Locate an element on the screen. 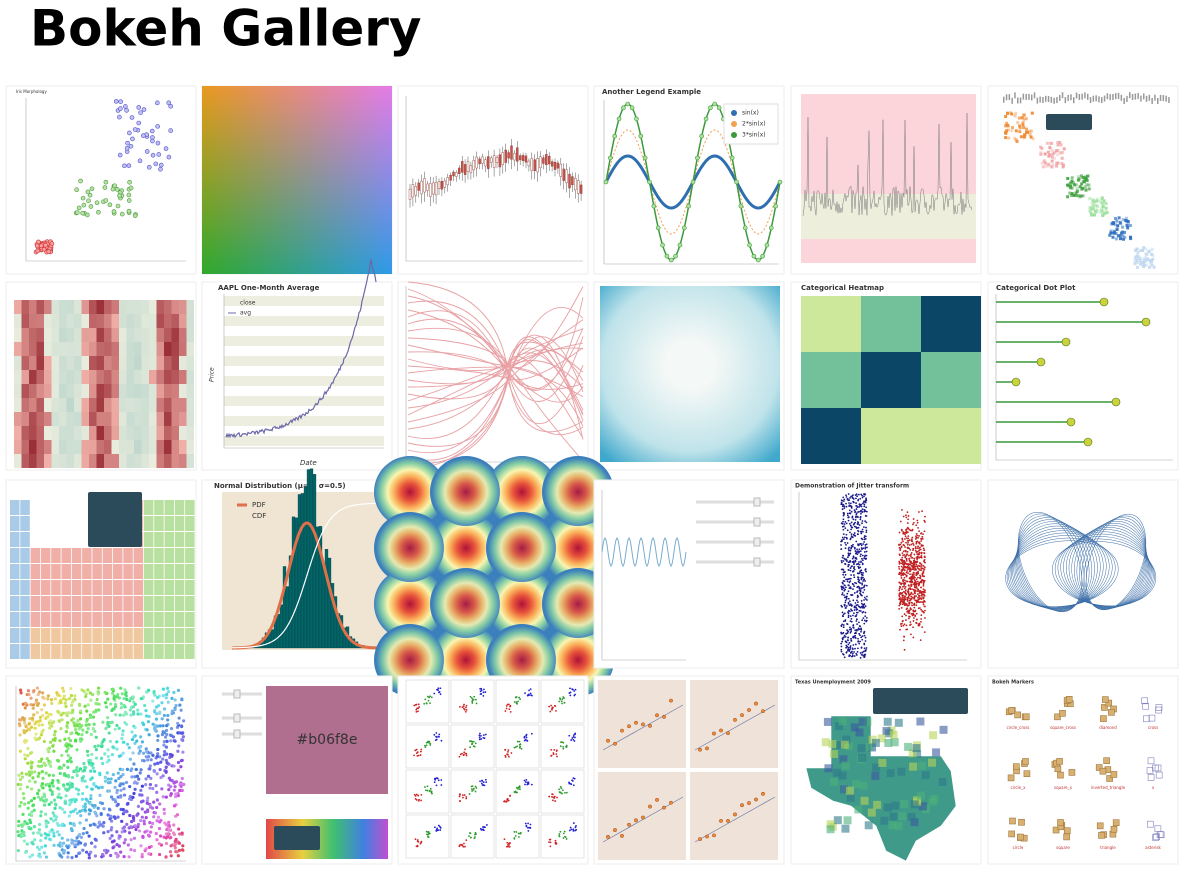 Image resolution: width=1190 pixels, height=878 pixels. county is located at coordinates (846, 739).